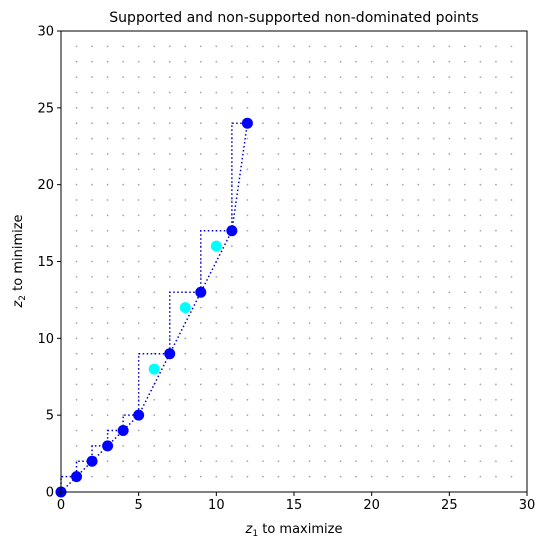 Image resolution: width=544 pixels, height=549 pixels. What do you see at coordinates (216, 246) in the screenshot?
I see `non-supported-point` at bounding box center [216, 246].